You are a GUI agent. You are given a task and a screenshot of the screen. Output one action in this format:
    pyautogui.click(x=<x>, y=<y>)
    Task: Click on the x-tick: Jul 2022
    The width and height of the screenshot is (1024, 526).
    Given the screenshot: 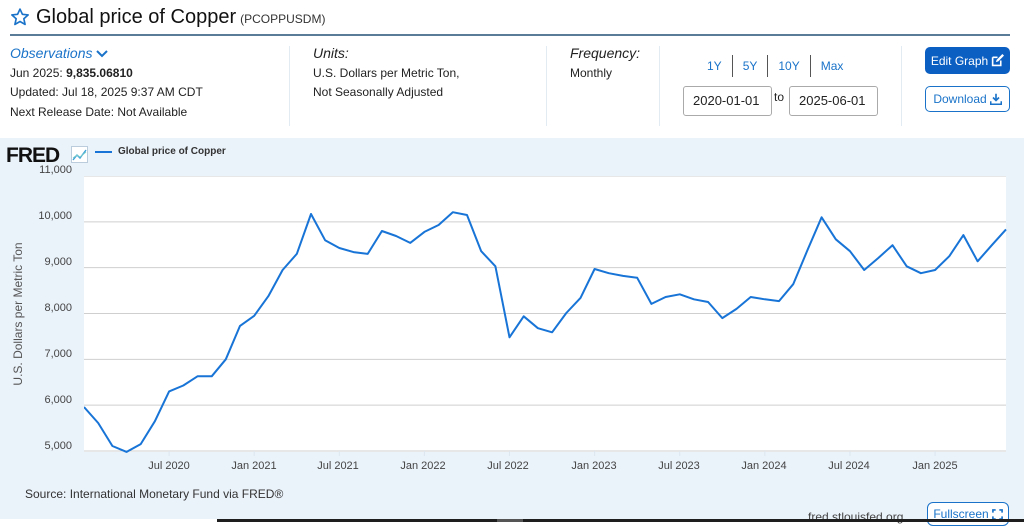 What is the action you would take?
    pyautogui.click(x=508, y=466)
    